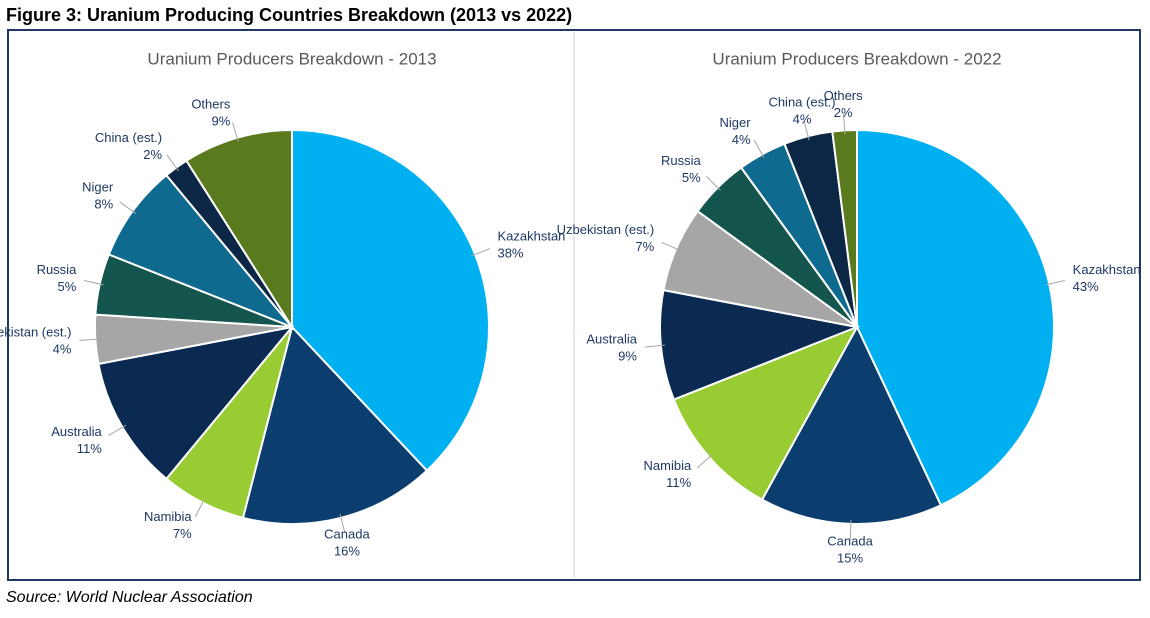 This screenshot has width=1150, height=618. I want to click on chart-title: Uranium Producers Breakdown - 2013, so click(291, 58).